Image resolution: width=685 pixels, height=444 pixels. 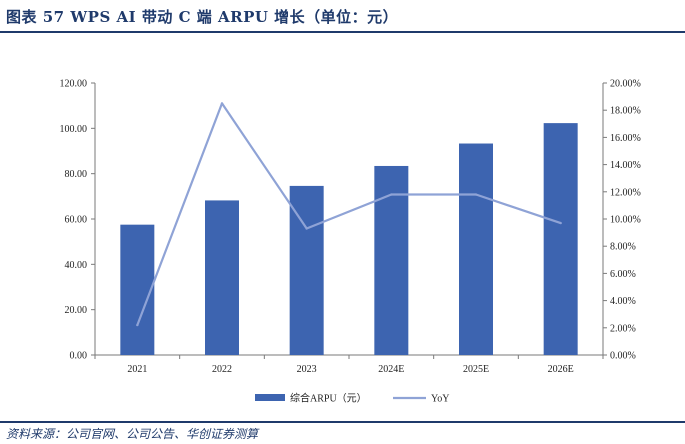 What do you see at coordinates (132, 434) in the screenshot?
I see `source-note: 资料来源：公司官网、公司公告、华创证券测算` at bounding box center [132, 434].